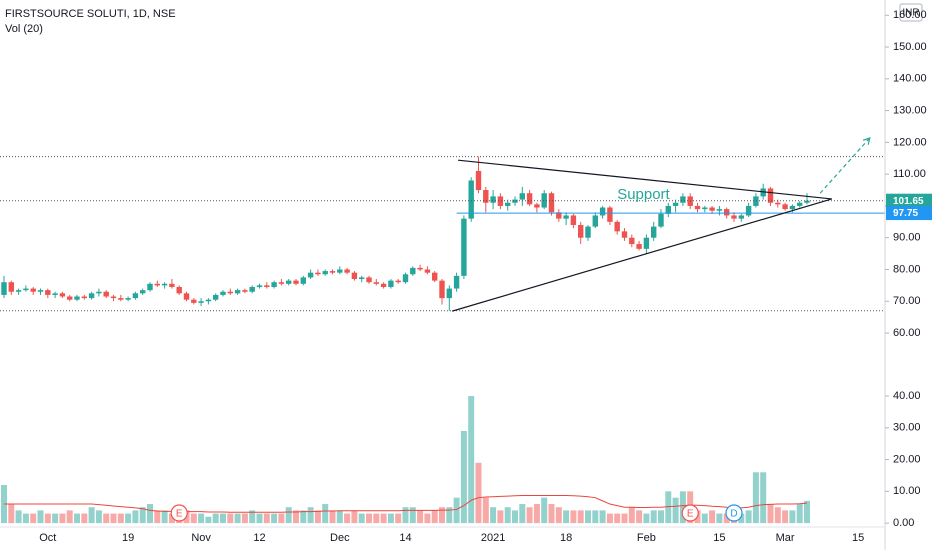  I want to click on currency-box, so click(911, 12).